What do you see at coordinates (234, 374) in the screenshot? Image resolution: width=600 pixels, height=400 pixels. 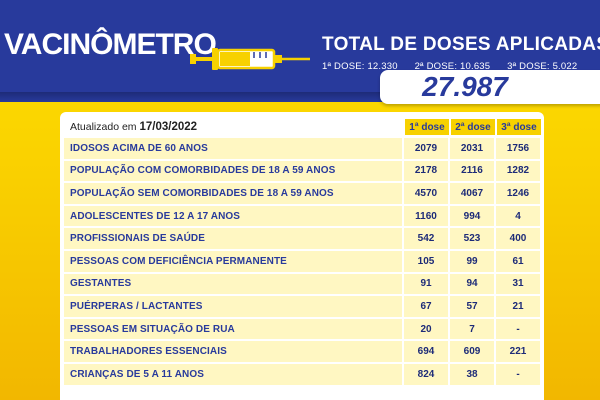 I see `row-label: CRIANÇAS DE 5 A 11 ANOS` at bounding box center [234, 374].